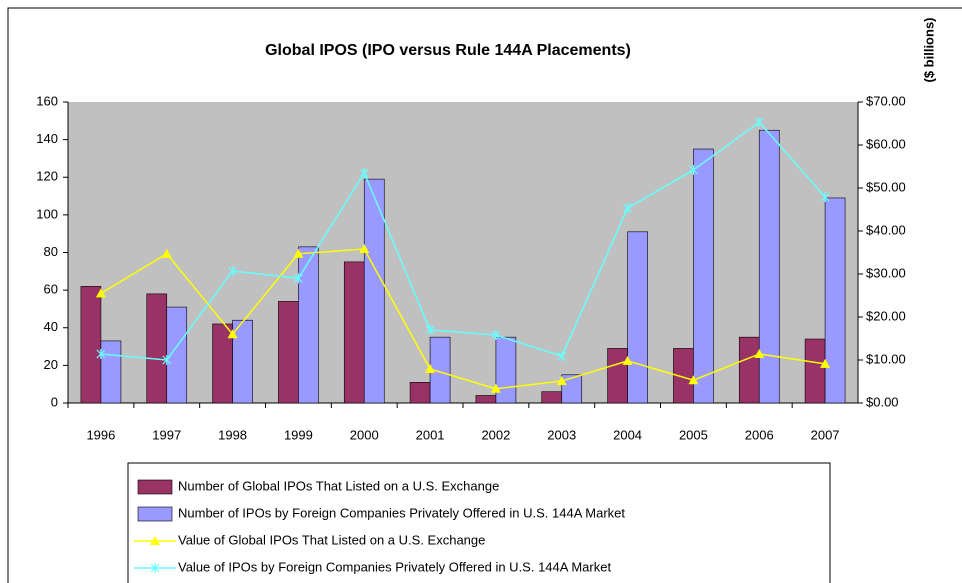 The height and width of the screenshot is (583, 962). What do you see at coordinates (364, 434) in the screenshot?
I see `x-tick-label: 2000` at bounding box center [364, 434].